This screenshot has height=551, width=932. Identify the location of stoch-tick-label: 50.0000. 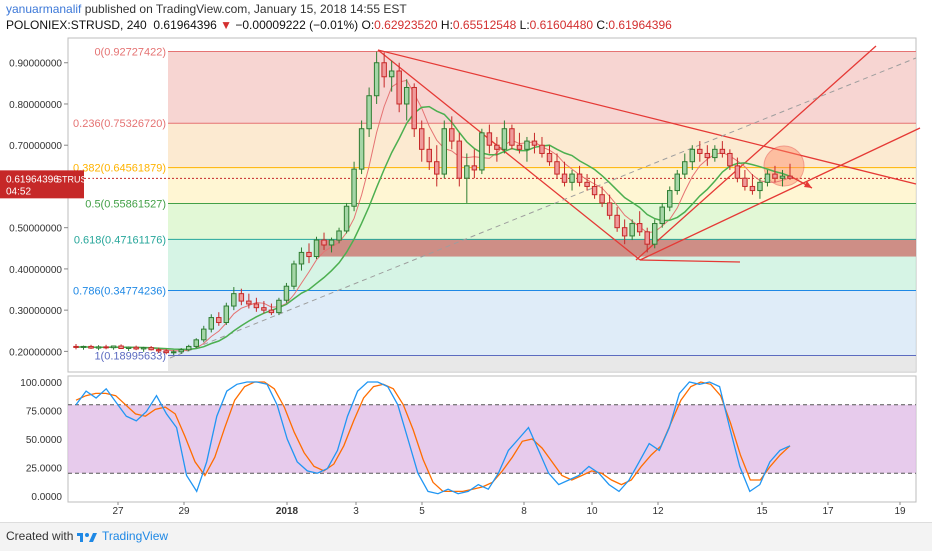
(44, 440).